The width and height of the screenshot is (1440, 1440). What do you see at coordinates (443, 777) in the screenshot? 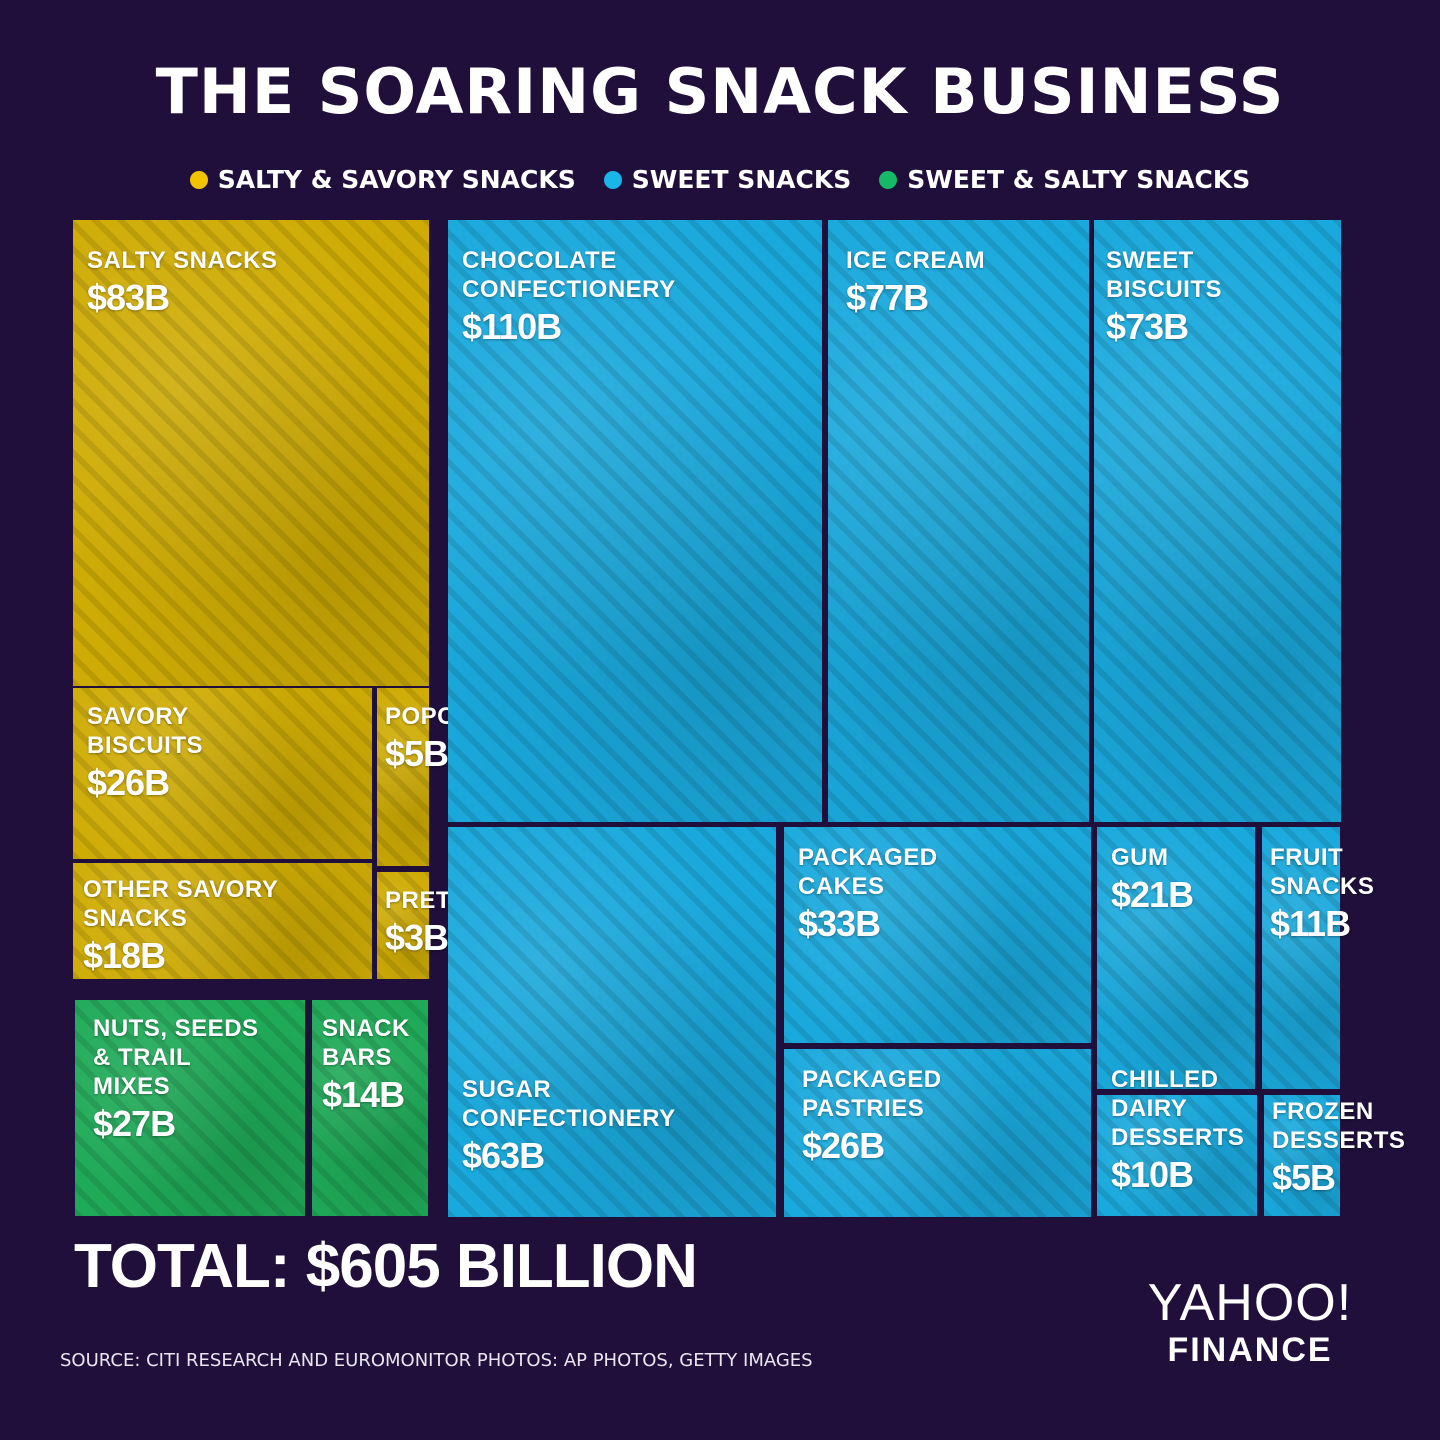
I see `treemap-tile: POPCORN$5B` at bounding box center [443, 777].